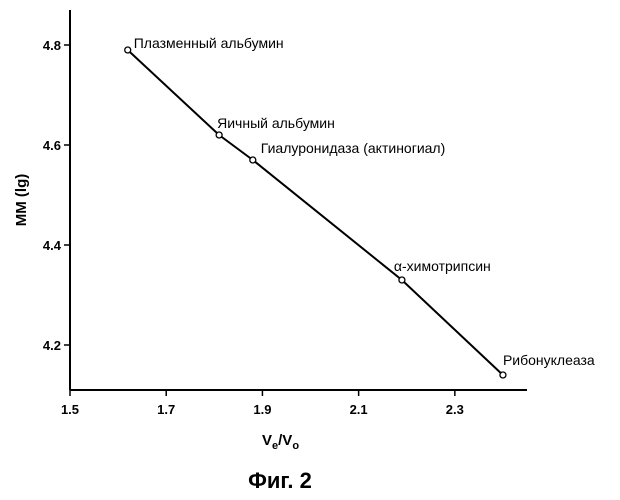  Describe the element at coordinates (359, 409) in the screenshot. I see `x-tick-label: 2.1` at that location.